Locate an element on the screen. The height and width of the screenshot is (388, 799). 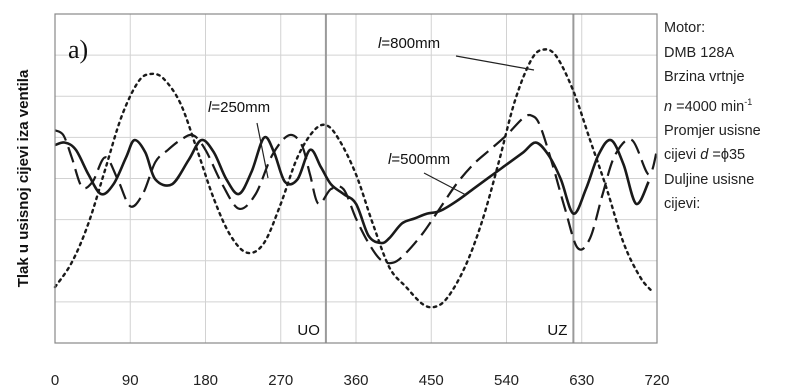
info-line-diameter: cijevi d =ϕ35 is located at coordinates (705, 155).